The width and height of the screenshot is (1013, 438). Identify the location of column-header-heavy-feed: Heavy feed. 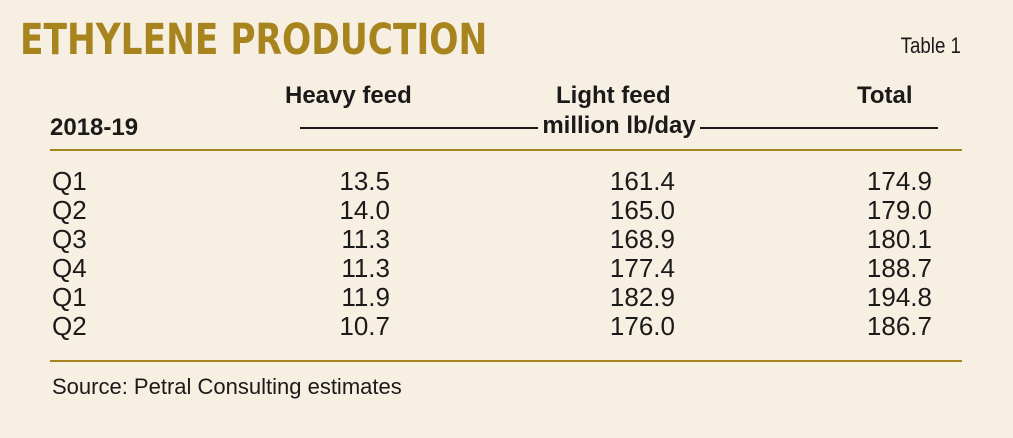
(348, 95).